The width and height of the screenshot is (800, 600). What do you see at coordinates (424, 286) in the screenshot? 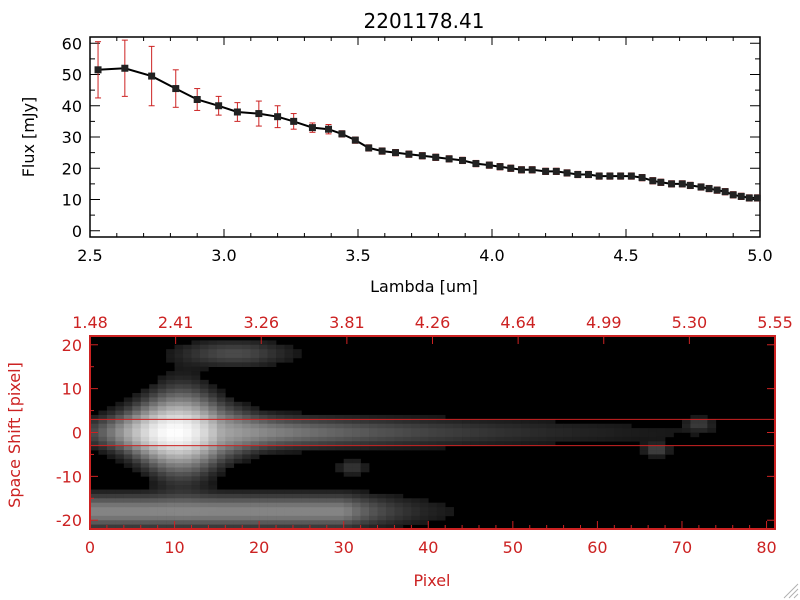
I see `spectrum-x-label: Lambda [um]` at bounding box center [424, 286].